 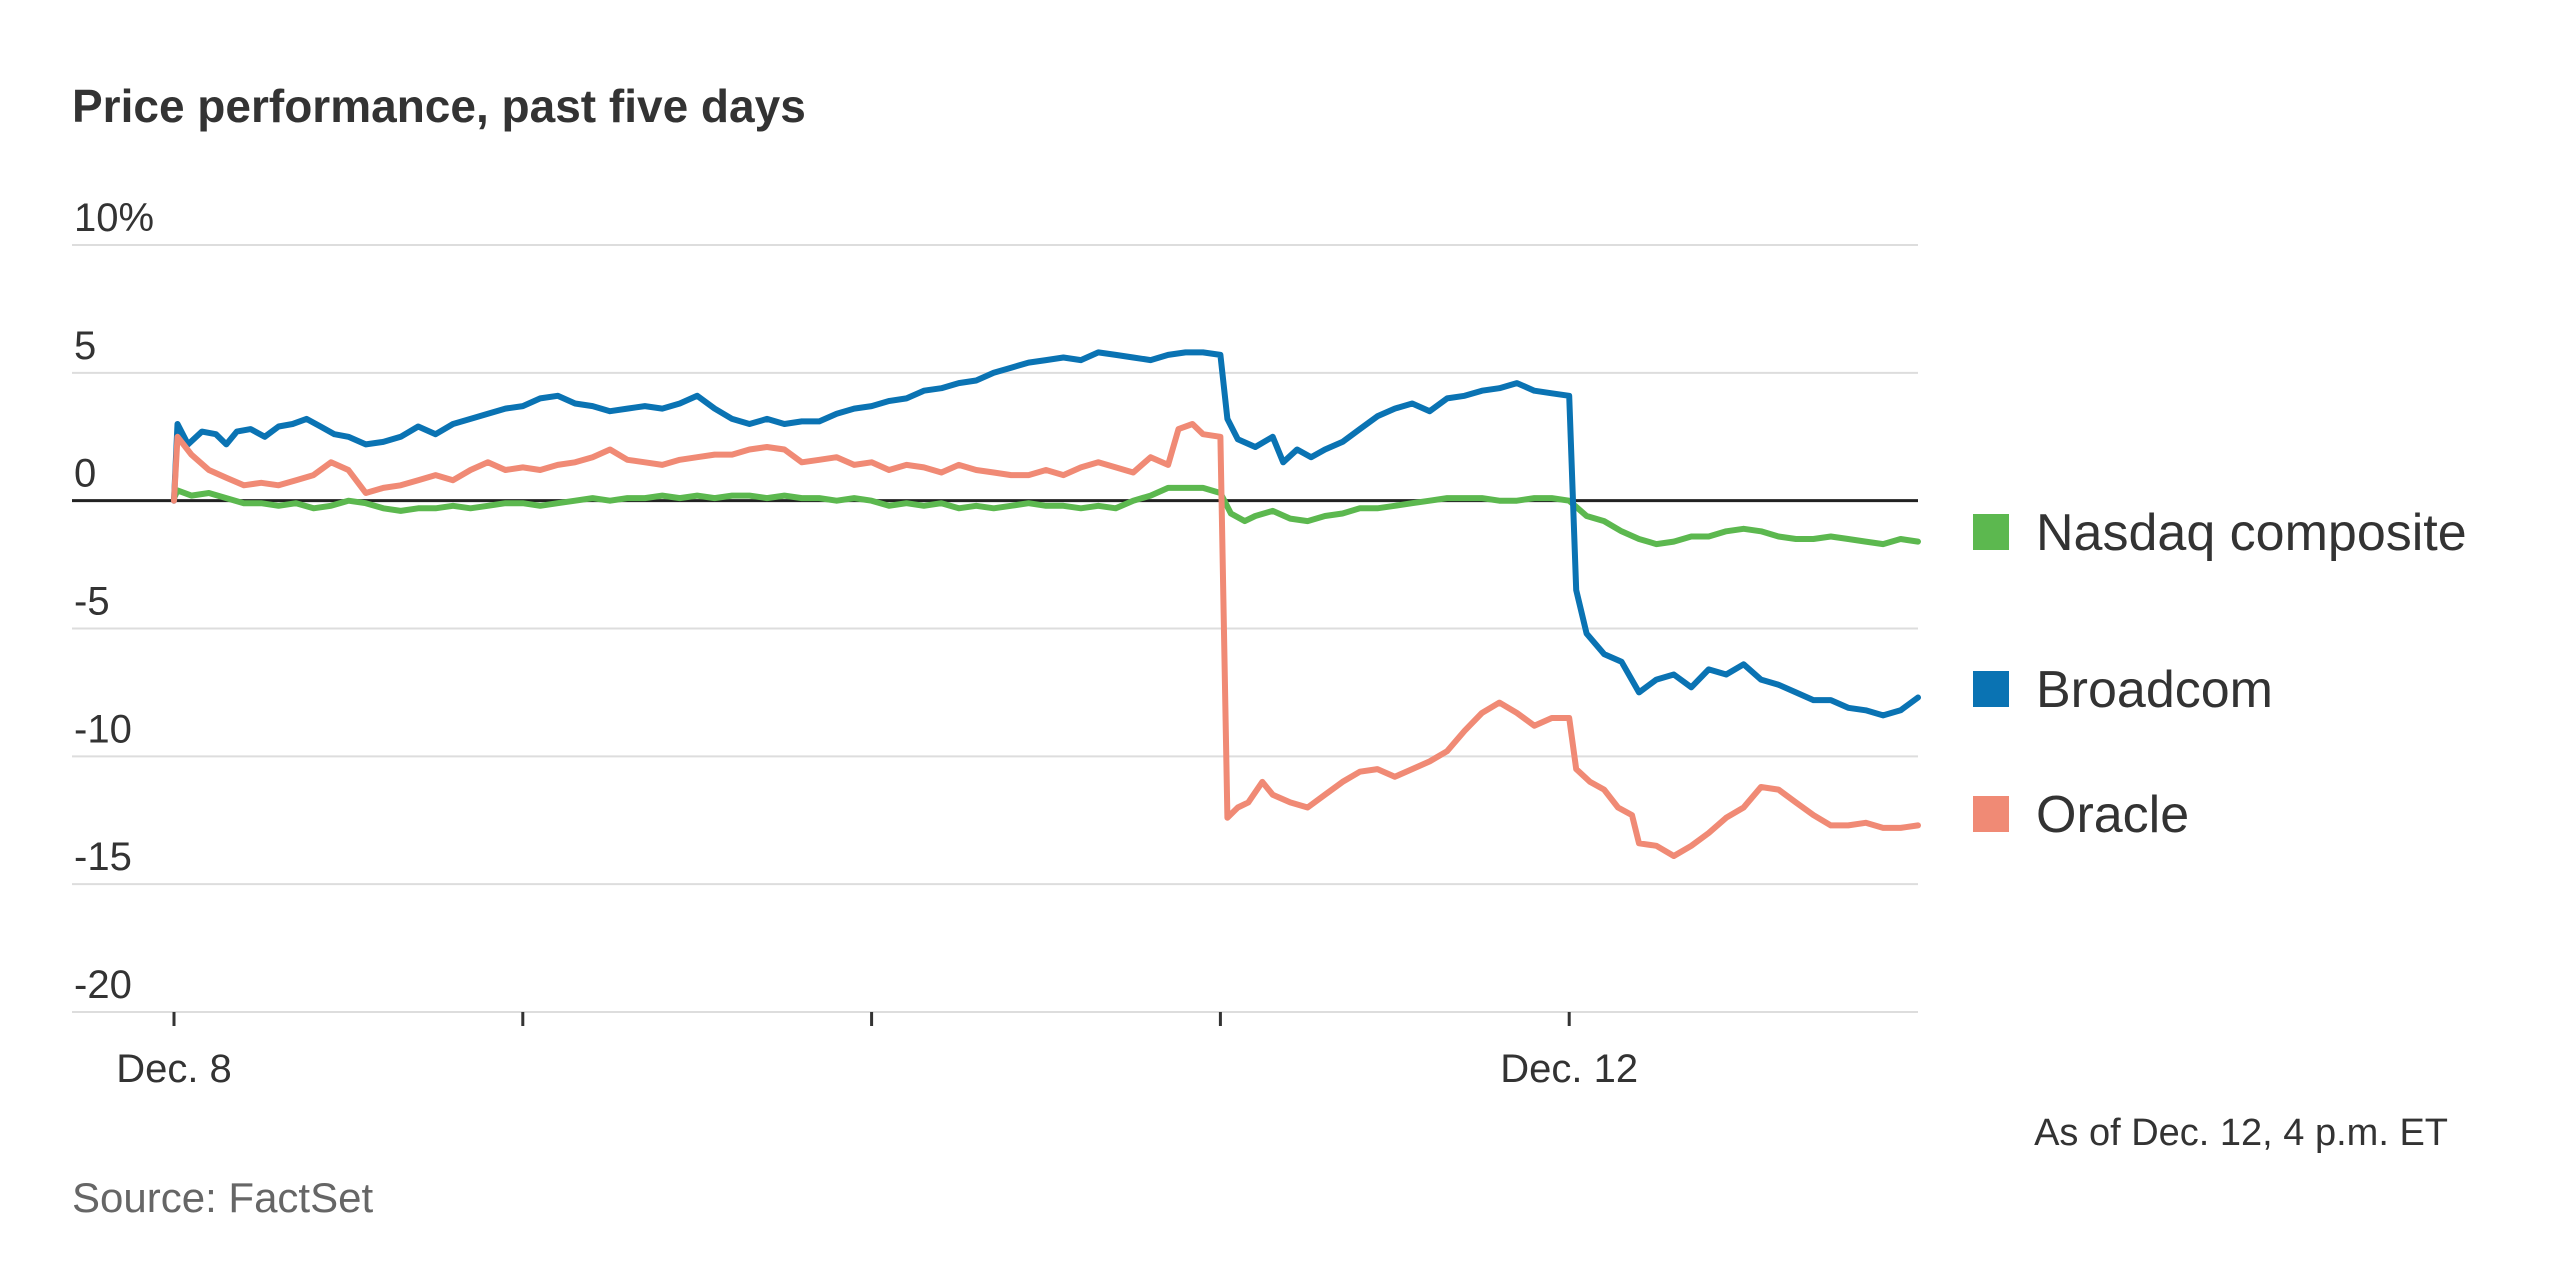 What do you see at coordinates (85, 346) in the screenshot?
I see `y-tick-label: 5` at bounding box center [85, 346].